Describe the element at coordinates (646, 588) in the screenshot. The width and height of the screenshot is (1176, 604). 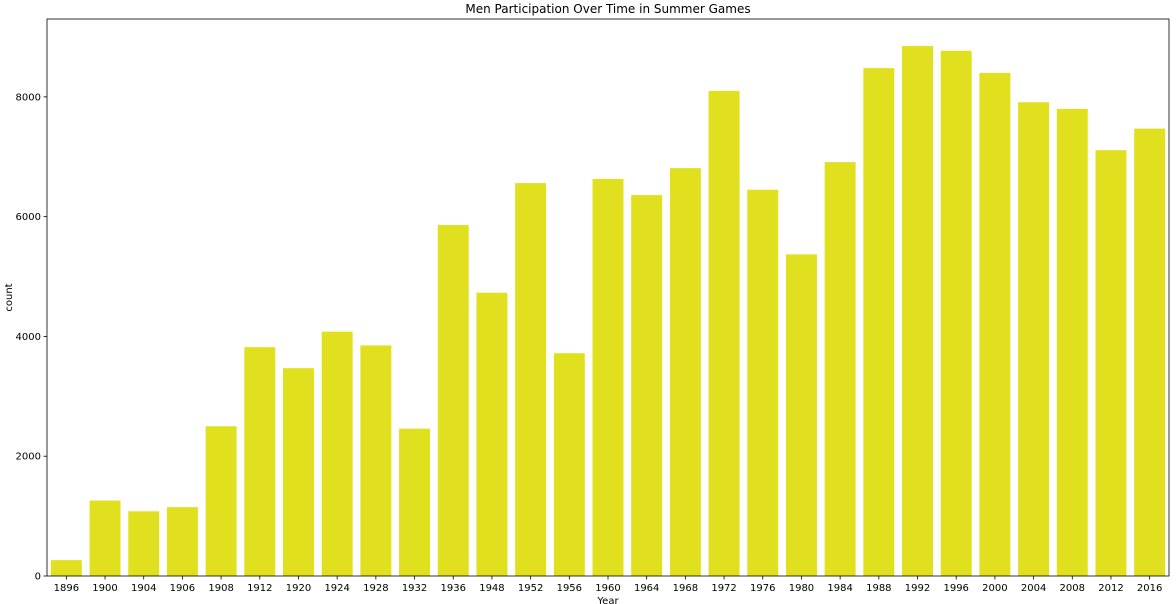
I see `x-tick-label: 1964` at that location.